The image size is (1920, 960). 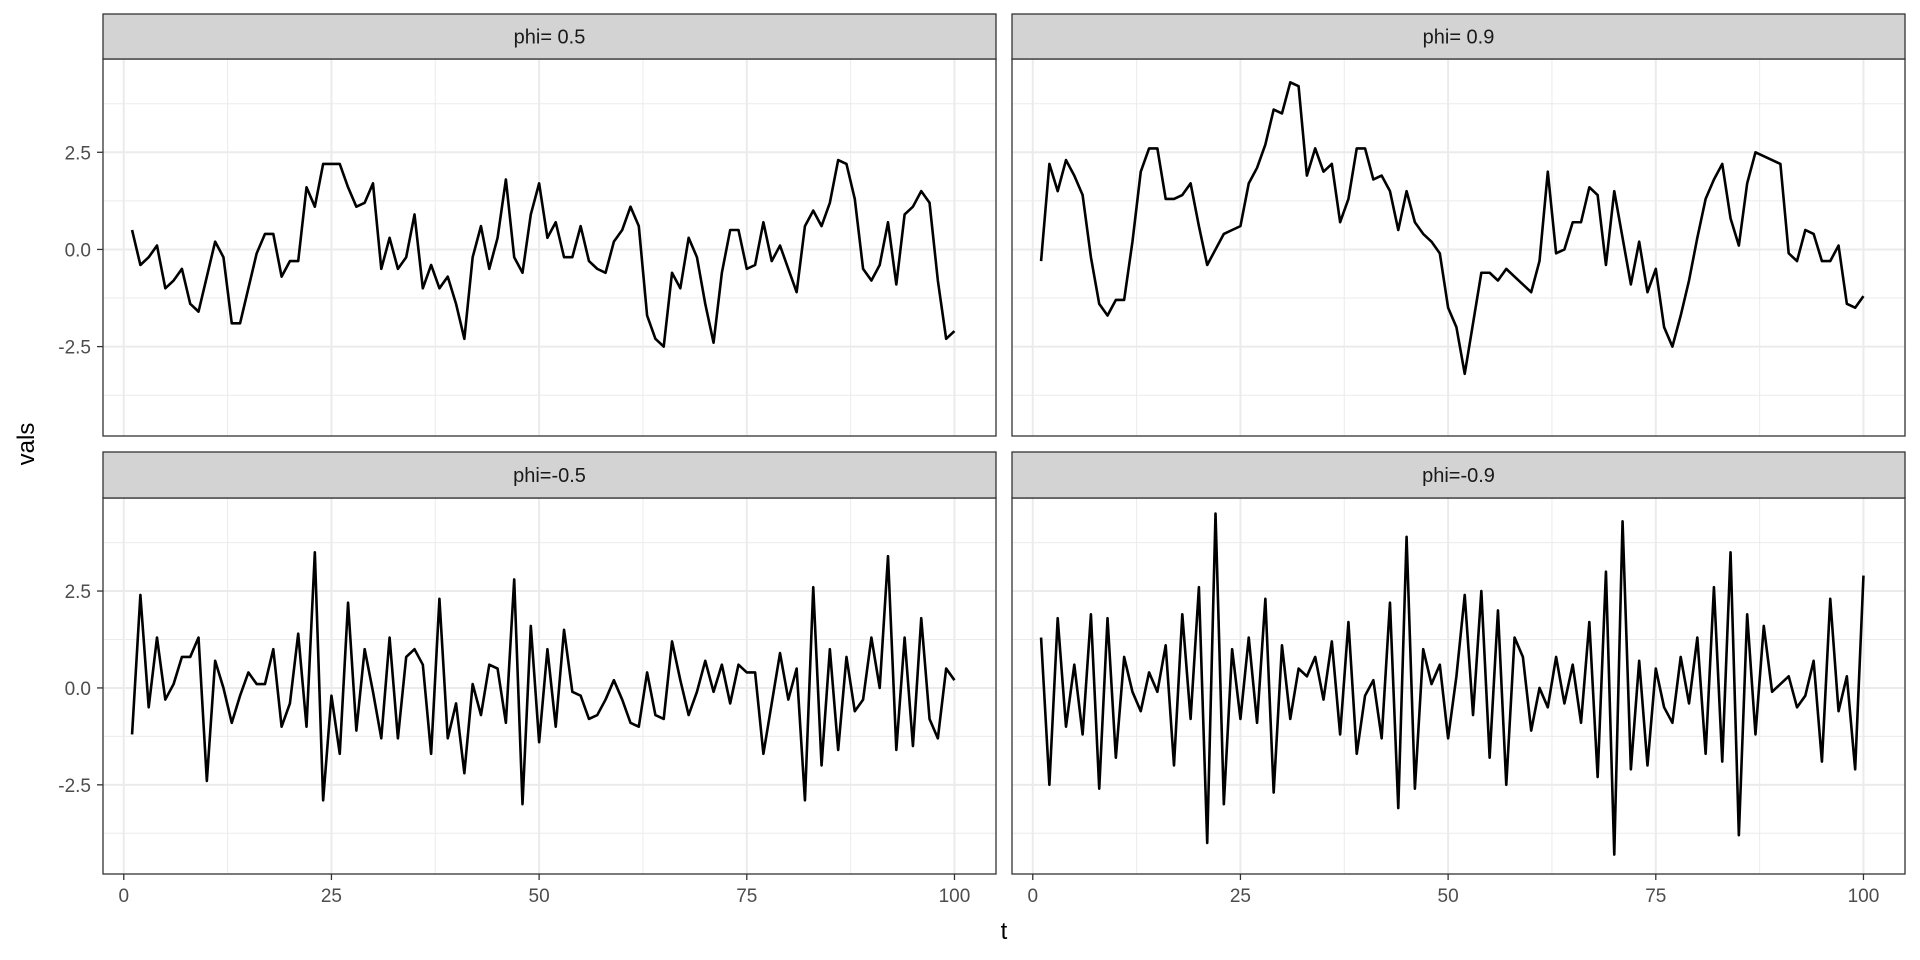 I want to click on facet-strip-label: phi= 0.5, so click(x=550, y=38).